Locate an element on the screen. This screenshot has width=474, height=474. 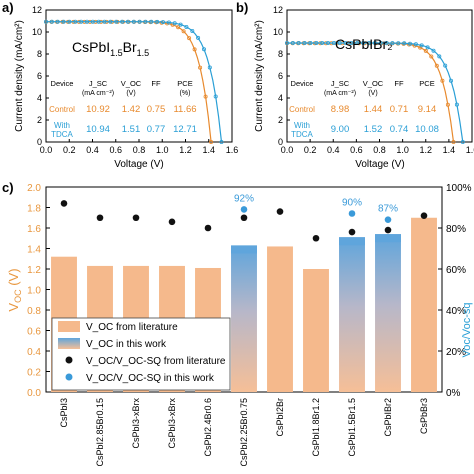
panel-a-label: a) is located at coordinates (8, 7).